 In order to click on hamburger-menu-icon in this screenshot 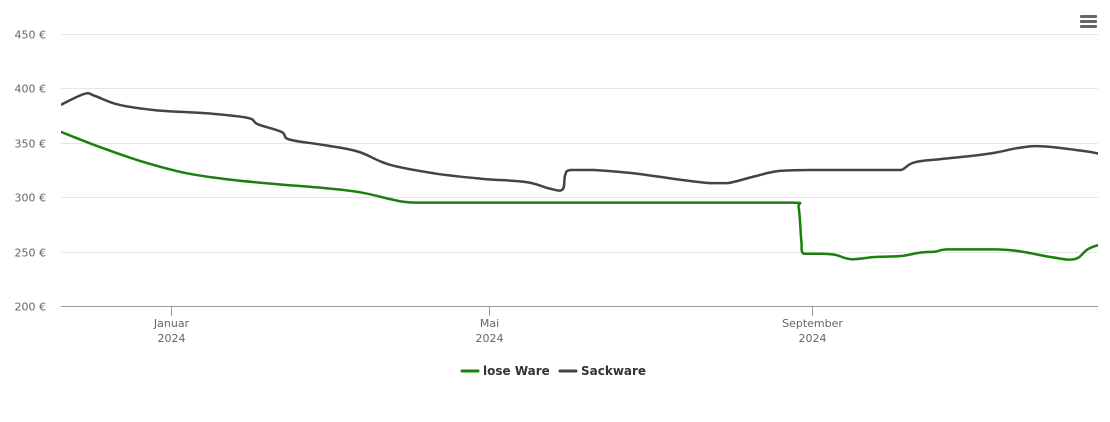, I will do `click(1088, 21)`.